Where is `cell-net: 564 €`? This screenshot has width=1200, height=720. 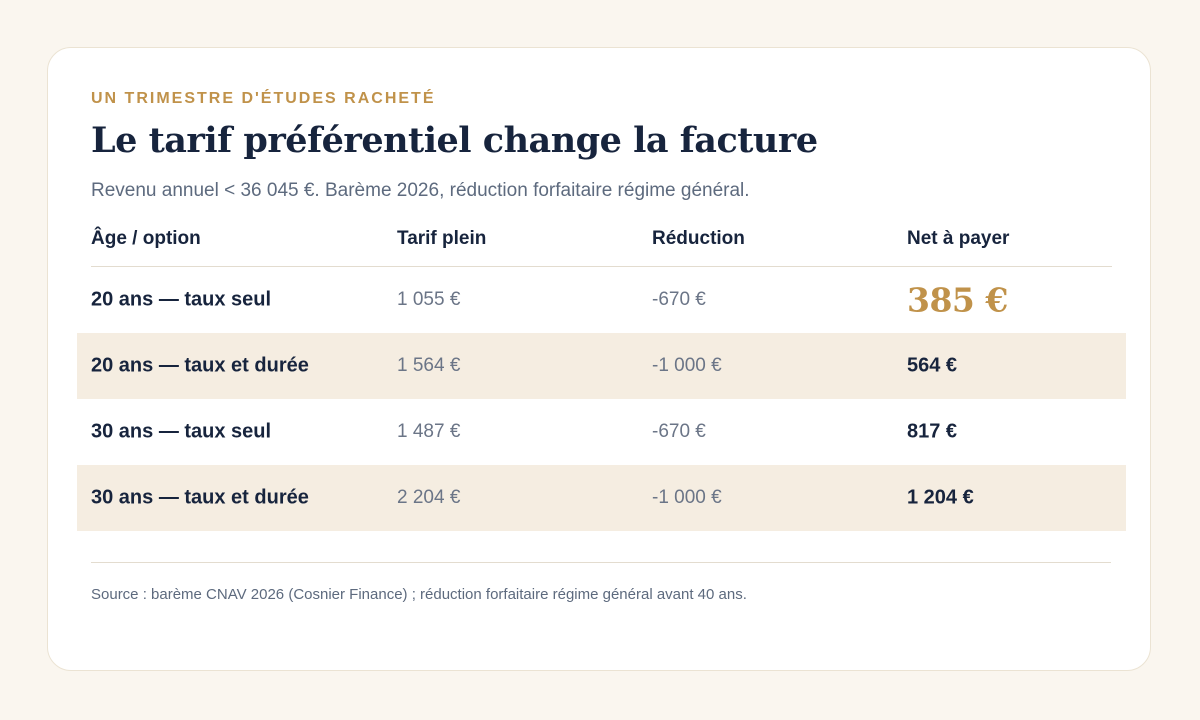
cell-net: 564 € is located at coordinates (932, 365).